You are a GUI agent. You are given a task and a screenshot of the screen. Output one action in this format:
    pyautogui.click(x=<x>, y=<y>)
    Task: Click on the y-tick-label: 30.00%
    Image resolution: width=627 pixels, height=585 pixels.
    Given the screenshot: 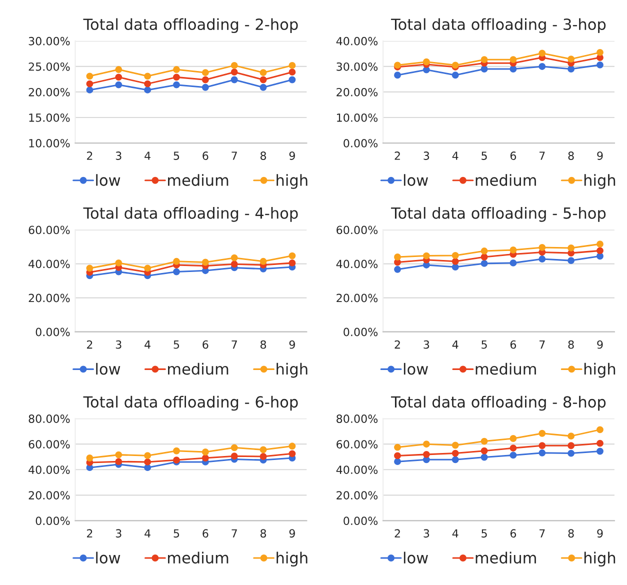 What is the action you would take?
    pyautogui.click(x=357, y=66)
    